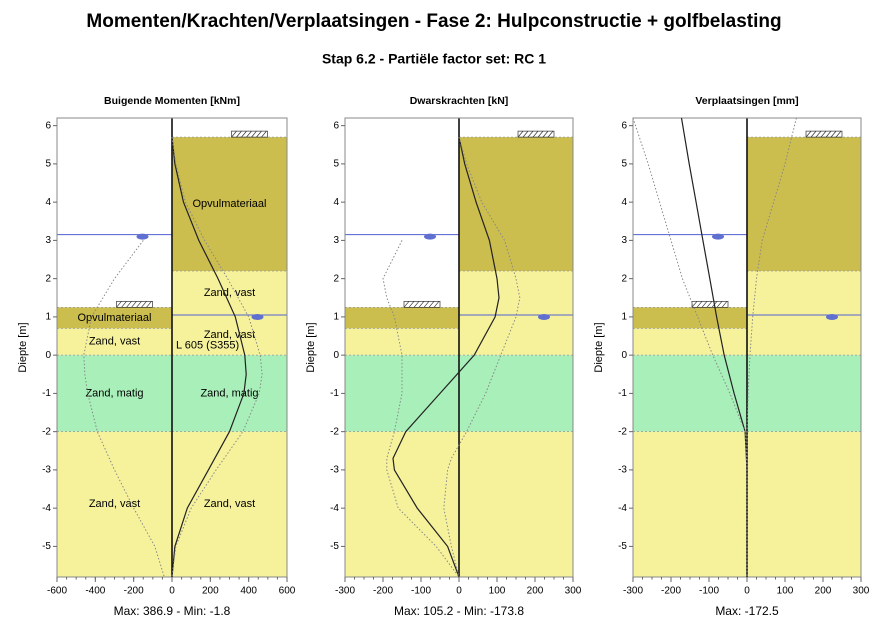 Image resolution: width=869 pixels, height=631 pixels. What do you see at coordinates (57, 591) in the screenshot?
I see `x-tick-label: -600` at bounding box center [57, 591].